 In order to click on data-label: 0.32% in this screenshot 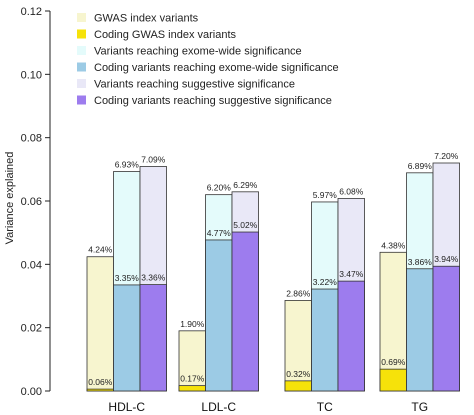, I will do `click(298, 374)`.